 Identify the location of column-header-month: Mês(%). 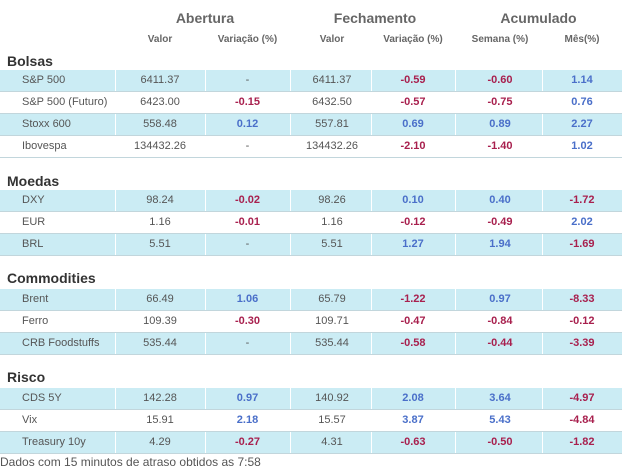
(582, 39).